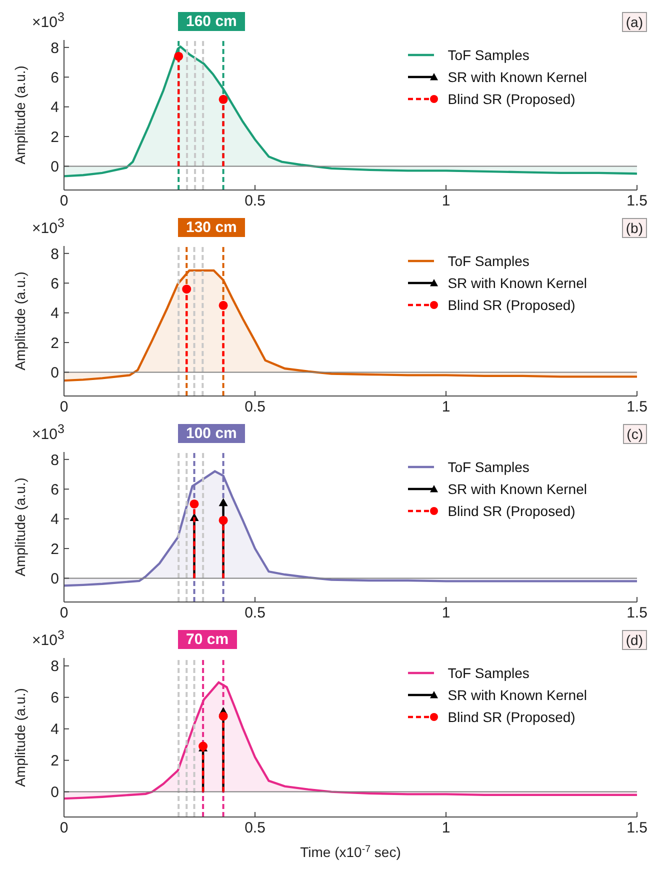  Describe the element at coordinates (350, 852) in the screenshot. I see `x-axis-title: Time (x10$^{-7}$ sec)` at that location.